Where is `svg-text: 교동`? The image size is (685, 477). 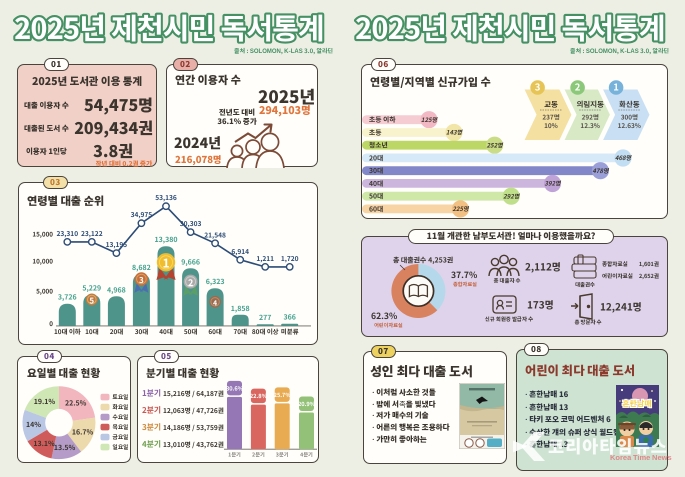
svg-text: 교동 is located at coordinates (551, 104).